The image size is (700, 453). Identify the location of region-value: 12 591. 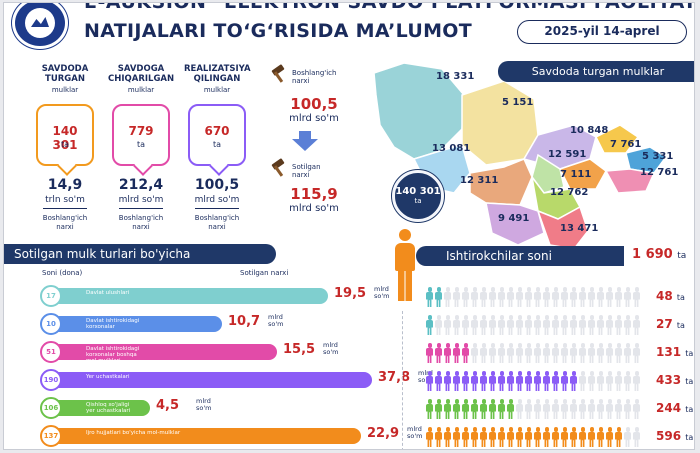
(567, 154).